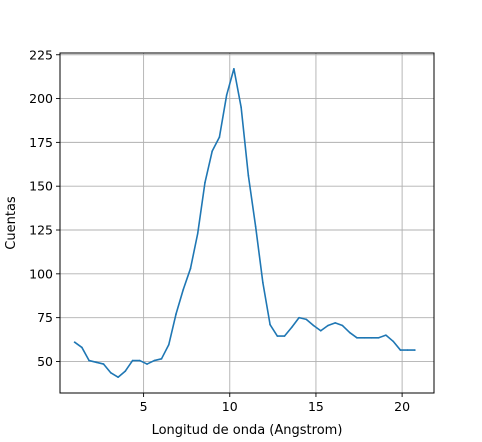 Image resolution: width=482 pixels, height=442 pixels. I want to click on x-tick-label: 5, so click(144, 406).